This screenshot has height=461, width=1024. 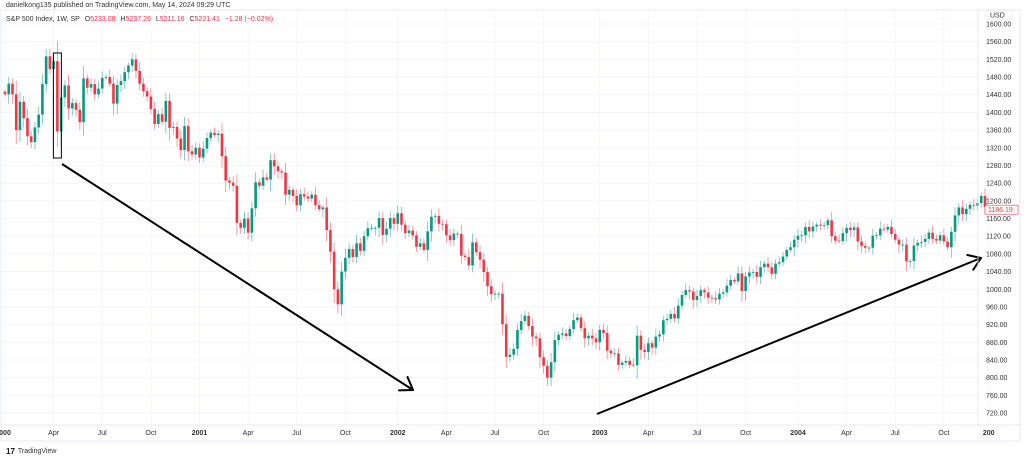 What do you see at coordinates (10, 451) in the screenshot?
I see `tradingview-logo-icon: 17` at bounding box center [10, 451].